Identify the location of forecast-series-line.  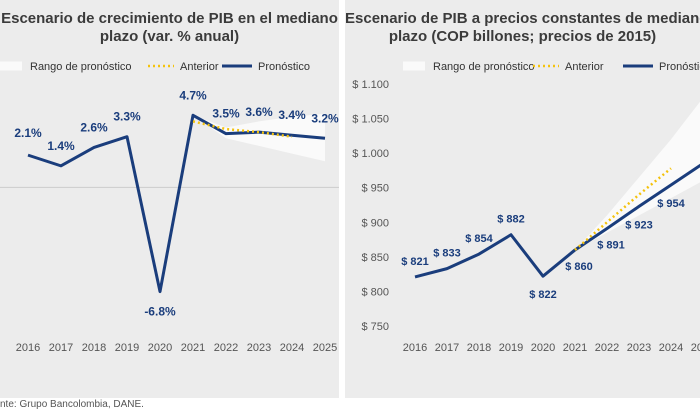
(557, 221).